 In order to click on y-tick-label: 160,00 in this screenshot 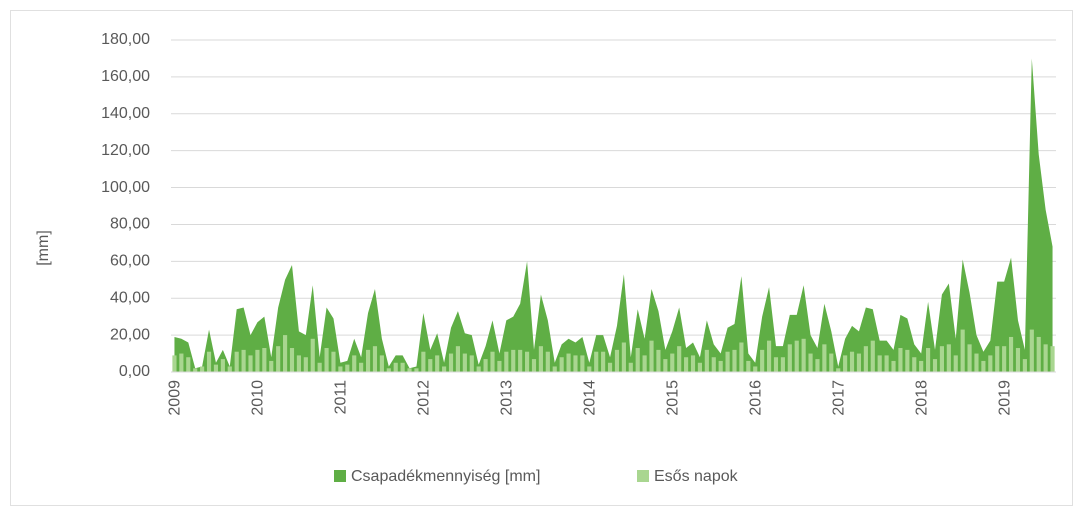, I will do `click(125, 76)`.